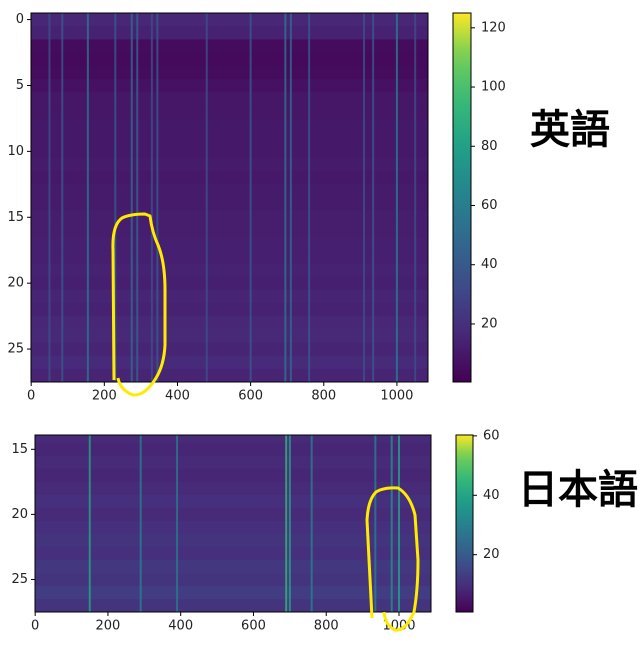  I want to click on y-tick-label: 10, so click(15, 151).